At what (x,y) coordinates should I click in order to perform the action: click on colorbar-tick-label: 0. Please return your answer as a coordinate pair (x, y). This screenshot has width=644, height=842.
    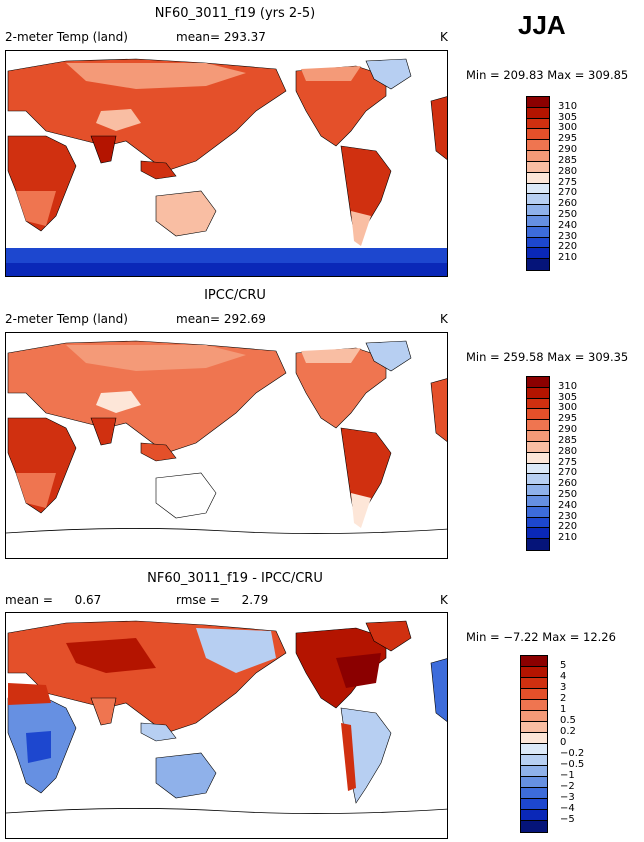
    Looking at the image, I should click on (563, 742).